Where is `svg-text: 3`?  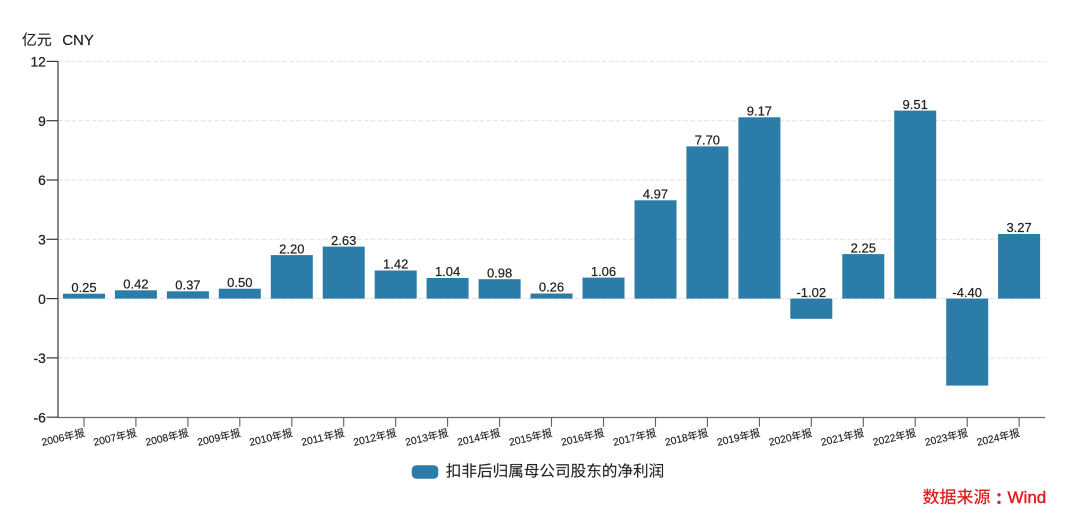
svg-text: 3 is located at coordinates (42, 240).